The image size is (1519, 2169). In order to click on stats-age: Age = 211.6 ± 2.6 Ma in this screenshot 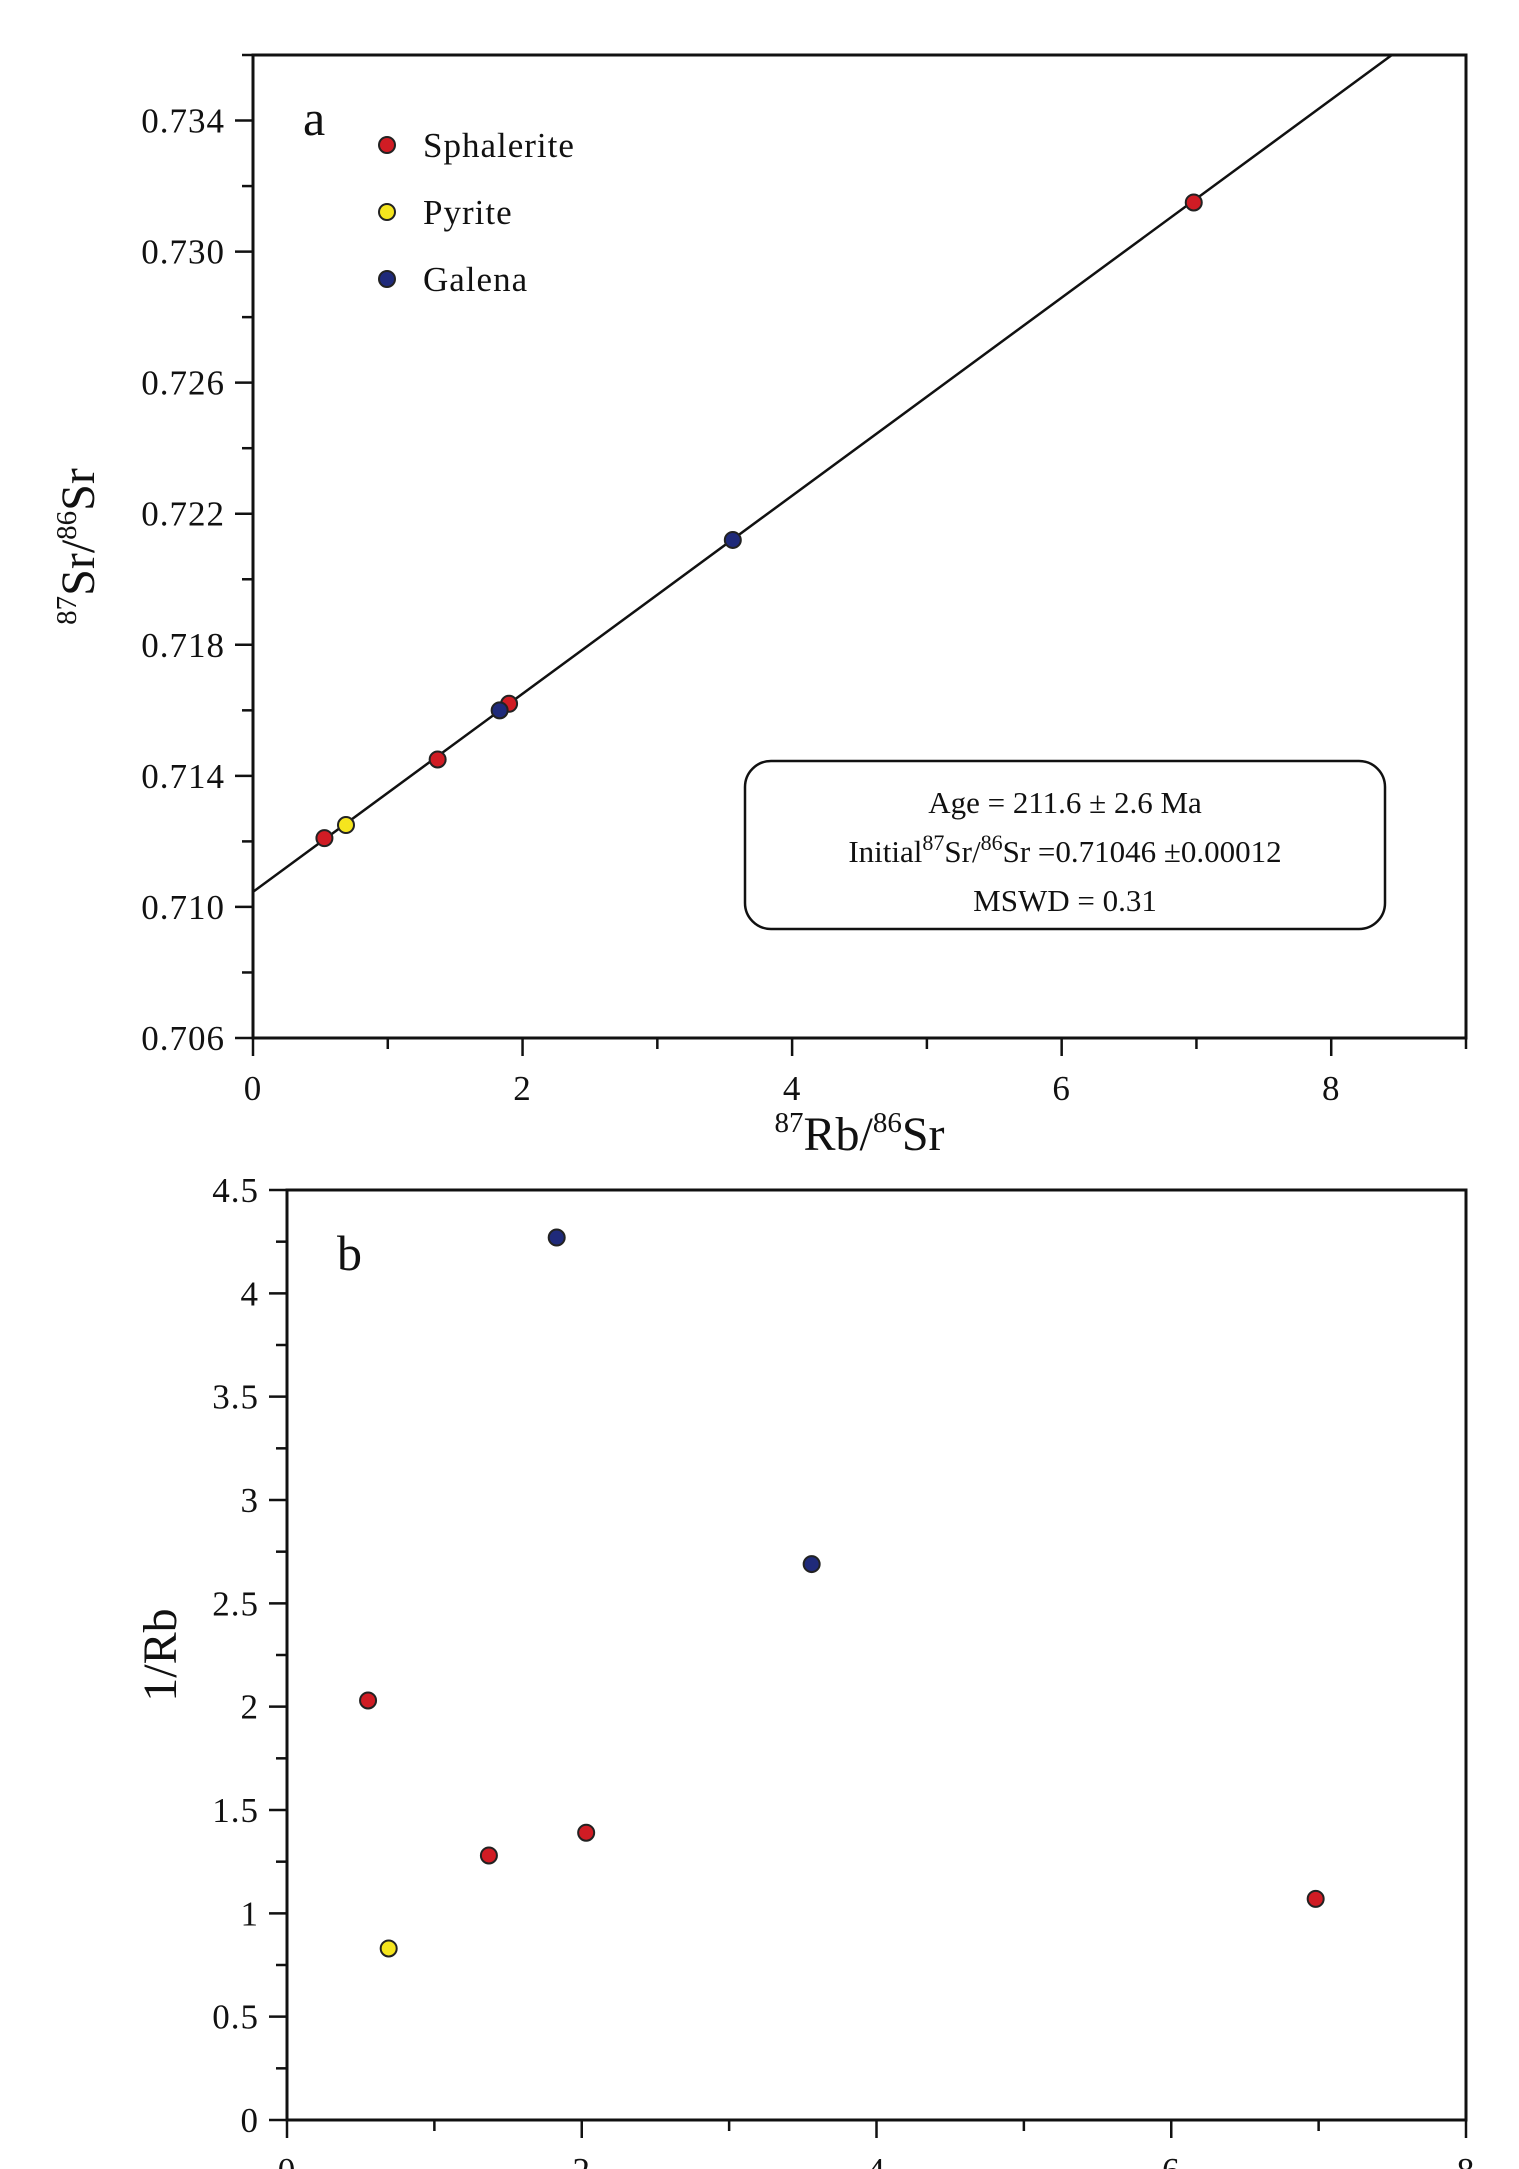, I will do `click(1065, 802)`.